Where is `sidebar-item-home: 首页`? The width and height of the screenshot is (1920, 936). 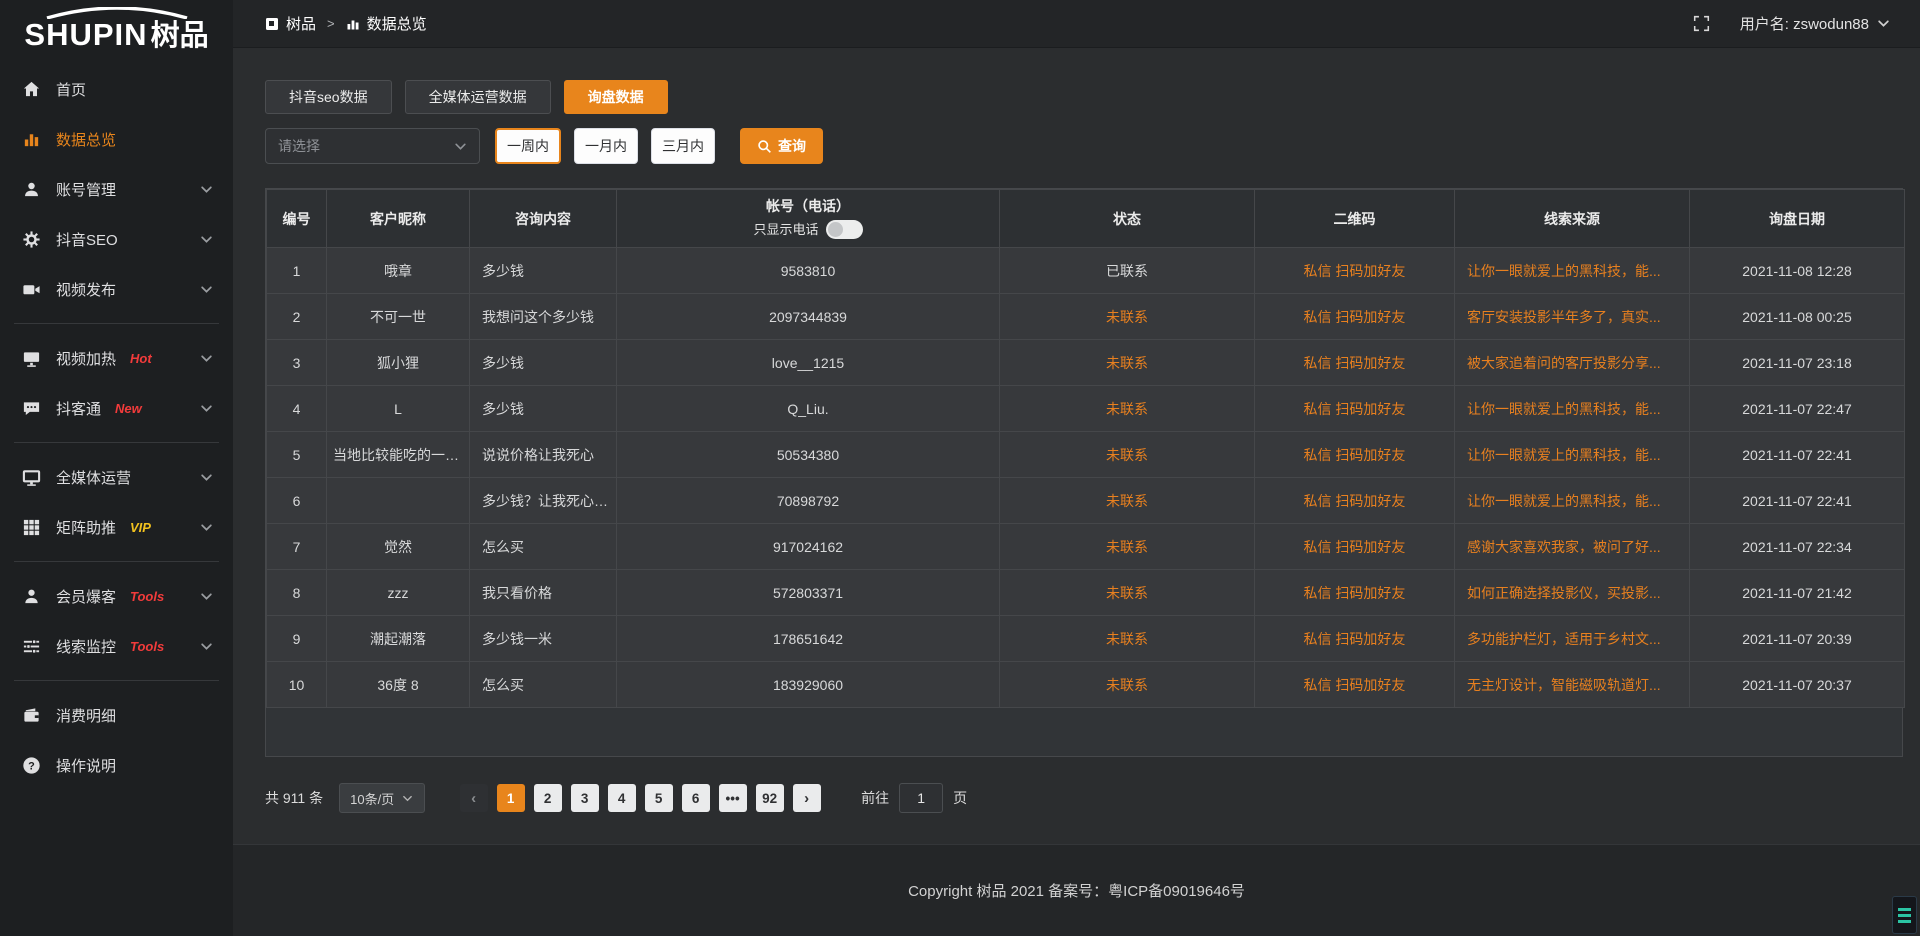 sidebar-item-home: 首页 is located at coordinates (116, 89).